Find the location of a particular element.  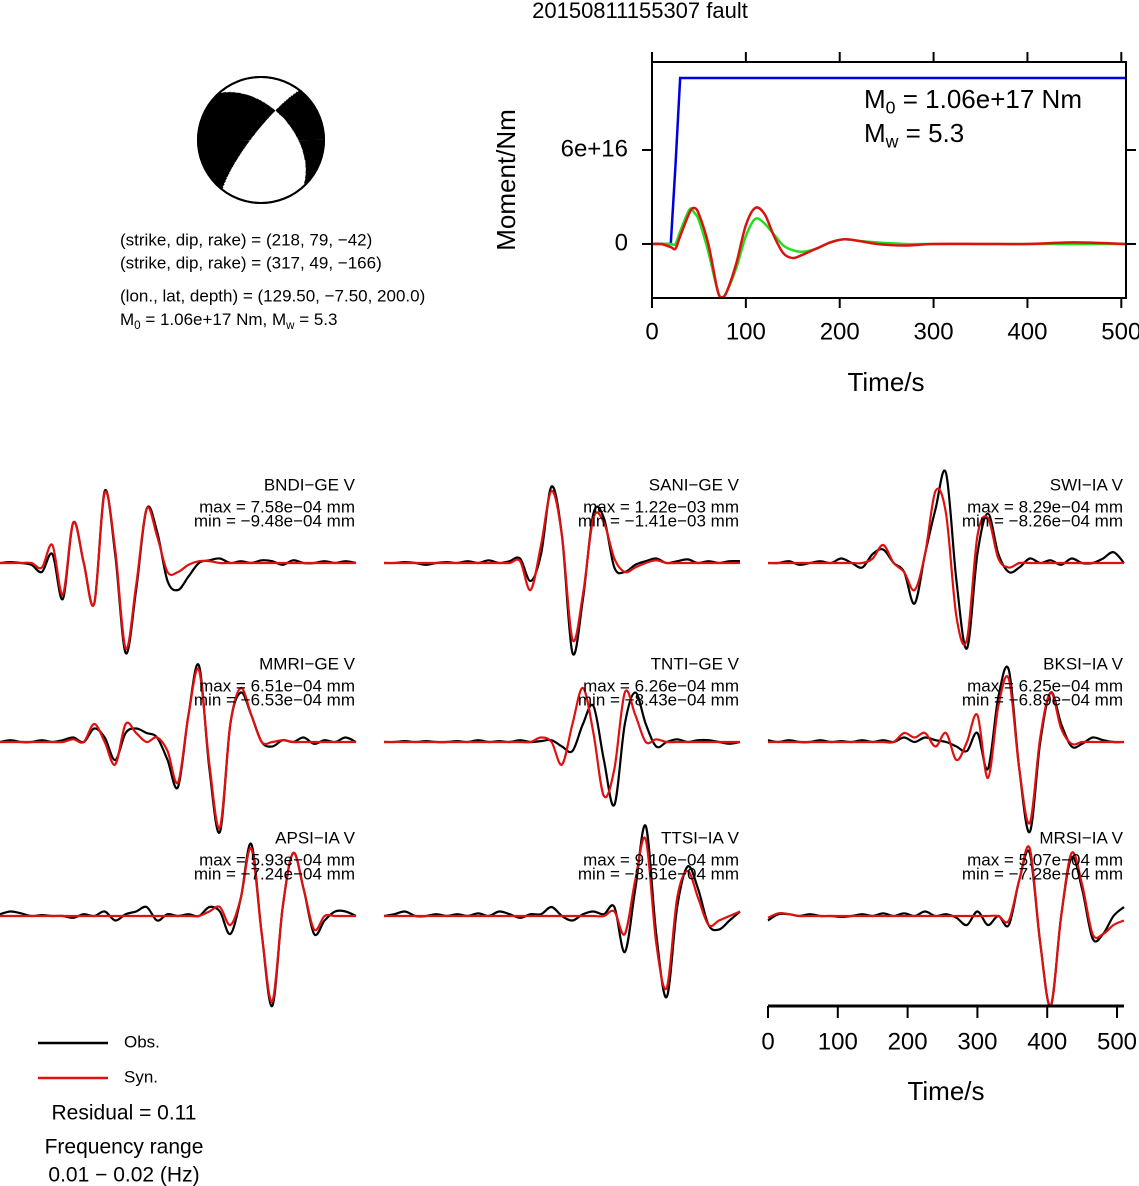

mechanism-label: (strike, dip, rake) = (317, 49, −166) is located at coordinates (251, 262).